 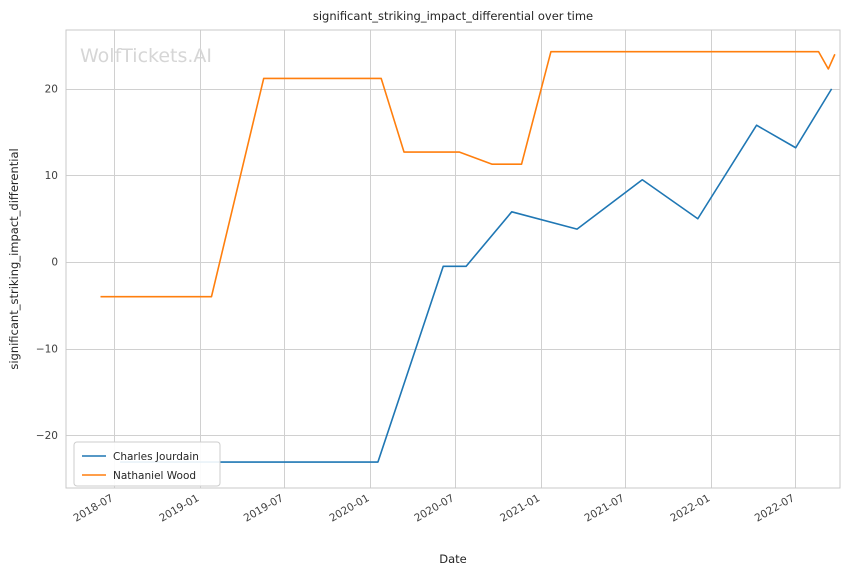 What do you see at coordinates (156, 457) in the screenshot?
I see `legend-label-charles-jourdain: Charles Jourdain` at bounding box center [156, 457].